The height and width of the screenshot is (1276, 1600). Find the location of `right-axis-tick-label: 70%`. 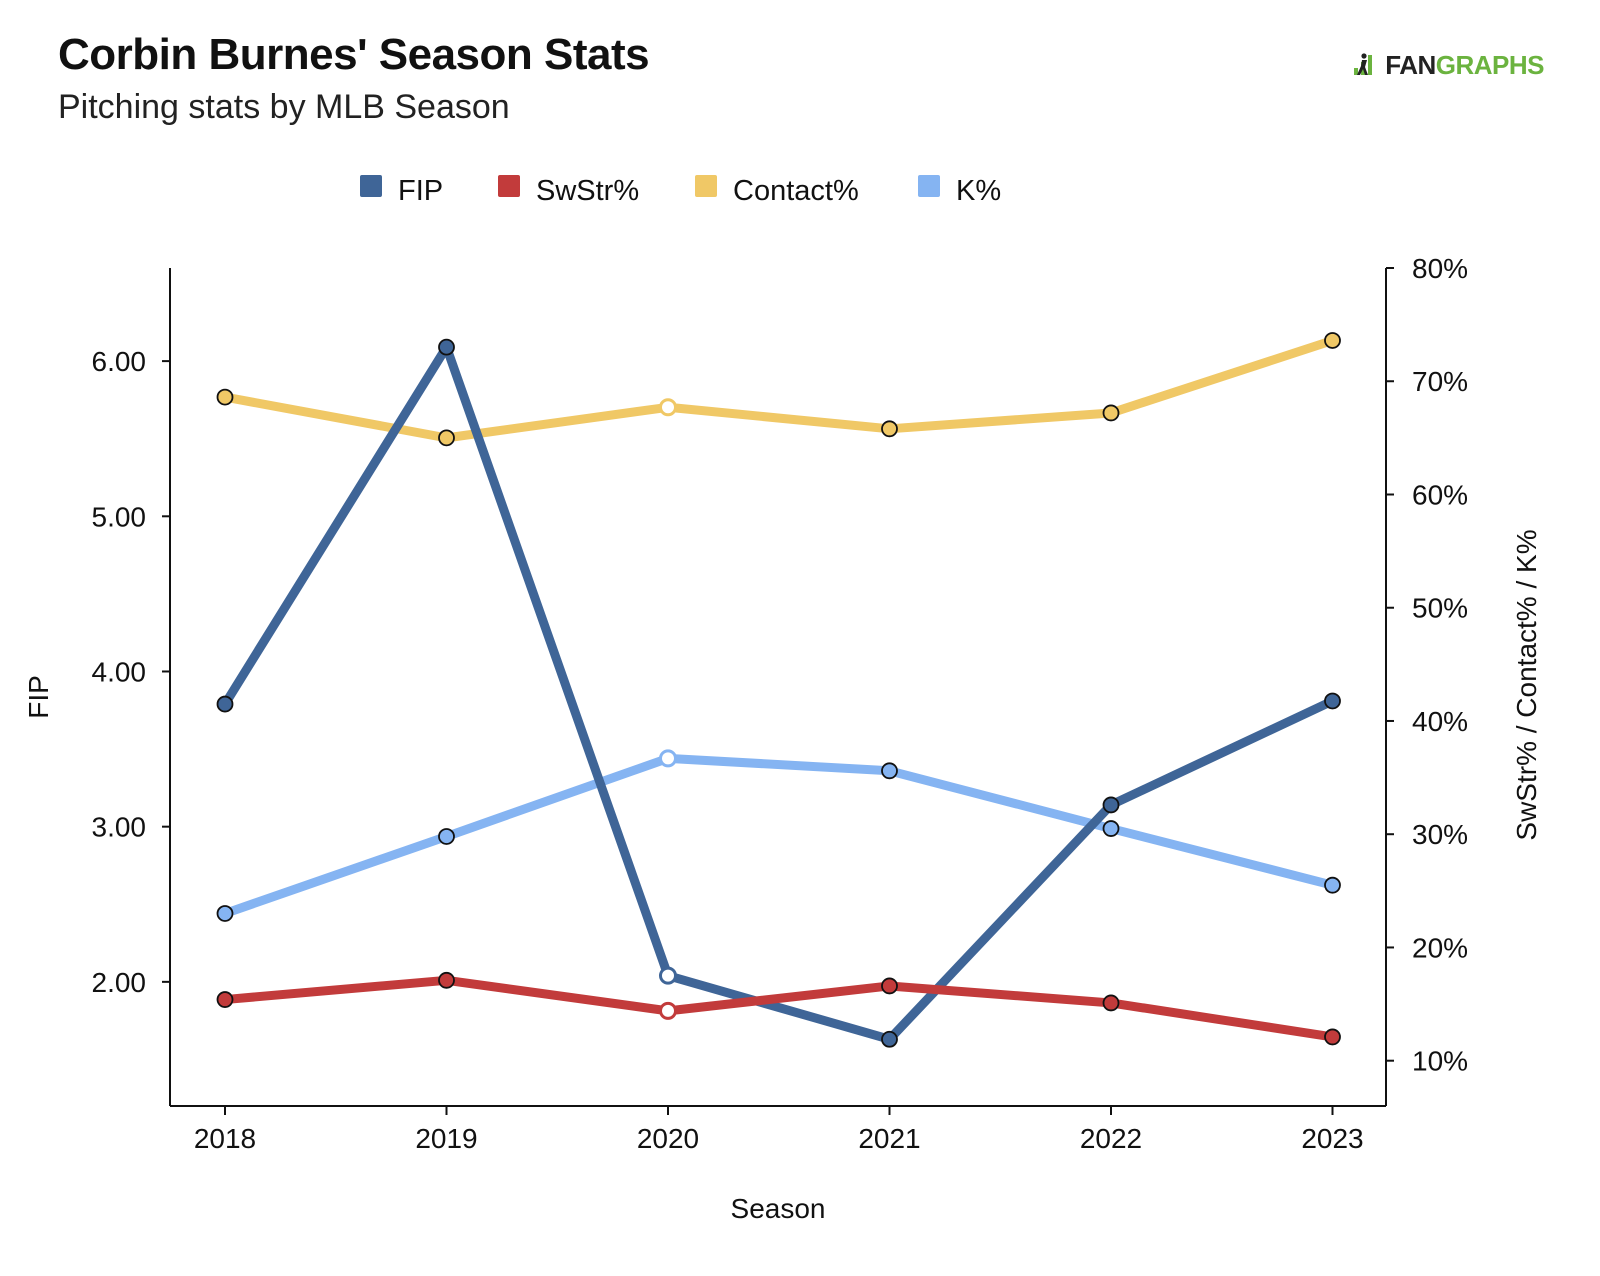

right-axis-tick-label: 70% is located at coordinates (1440, 381).